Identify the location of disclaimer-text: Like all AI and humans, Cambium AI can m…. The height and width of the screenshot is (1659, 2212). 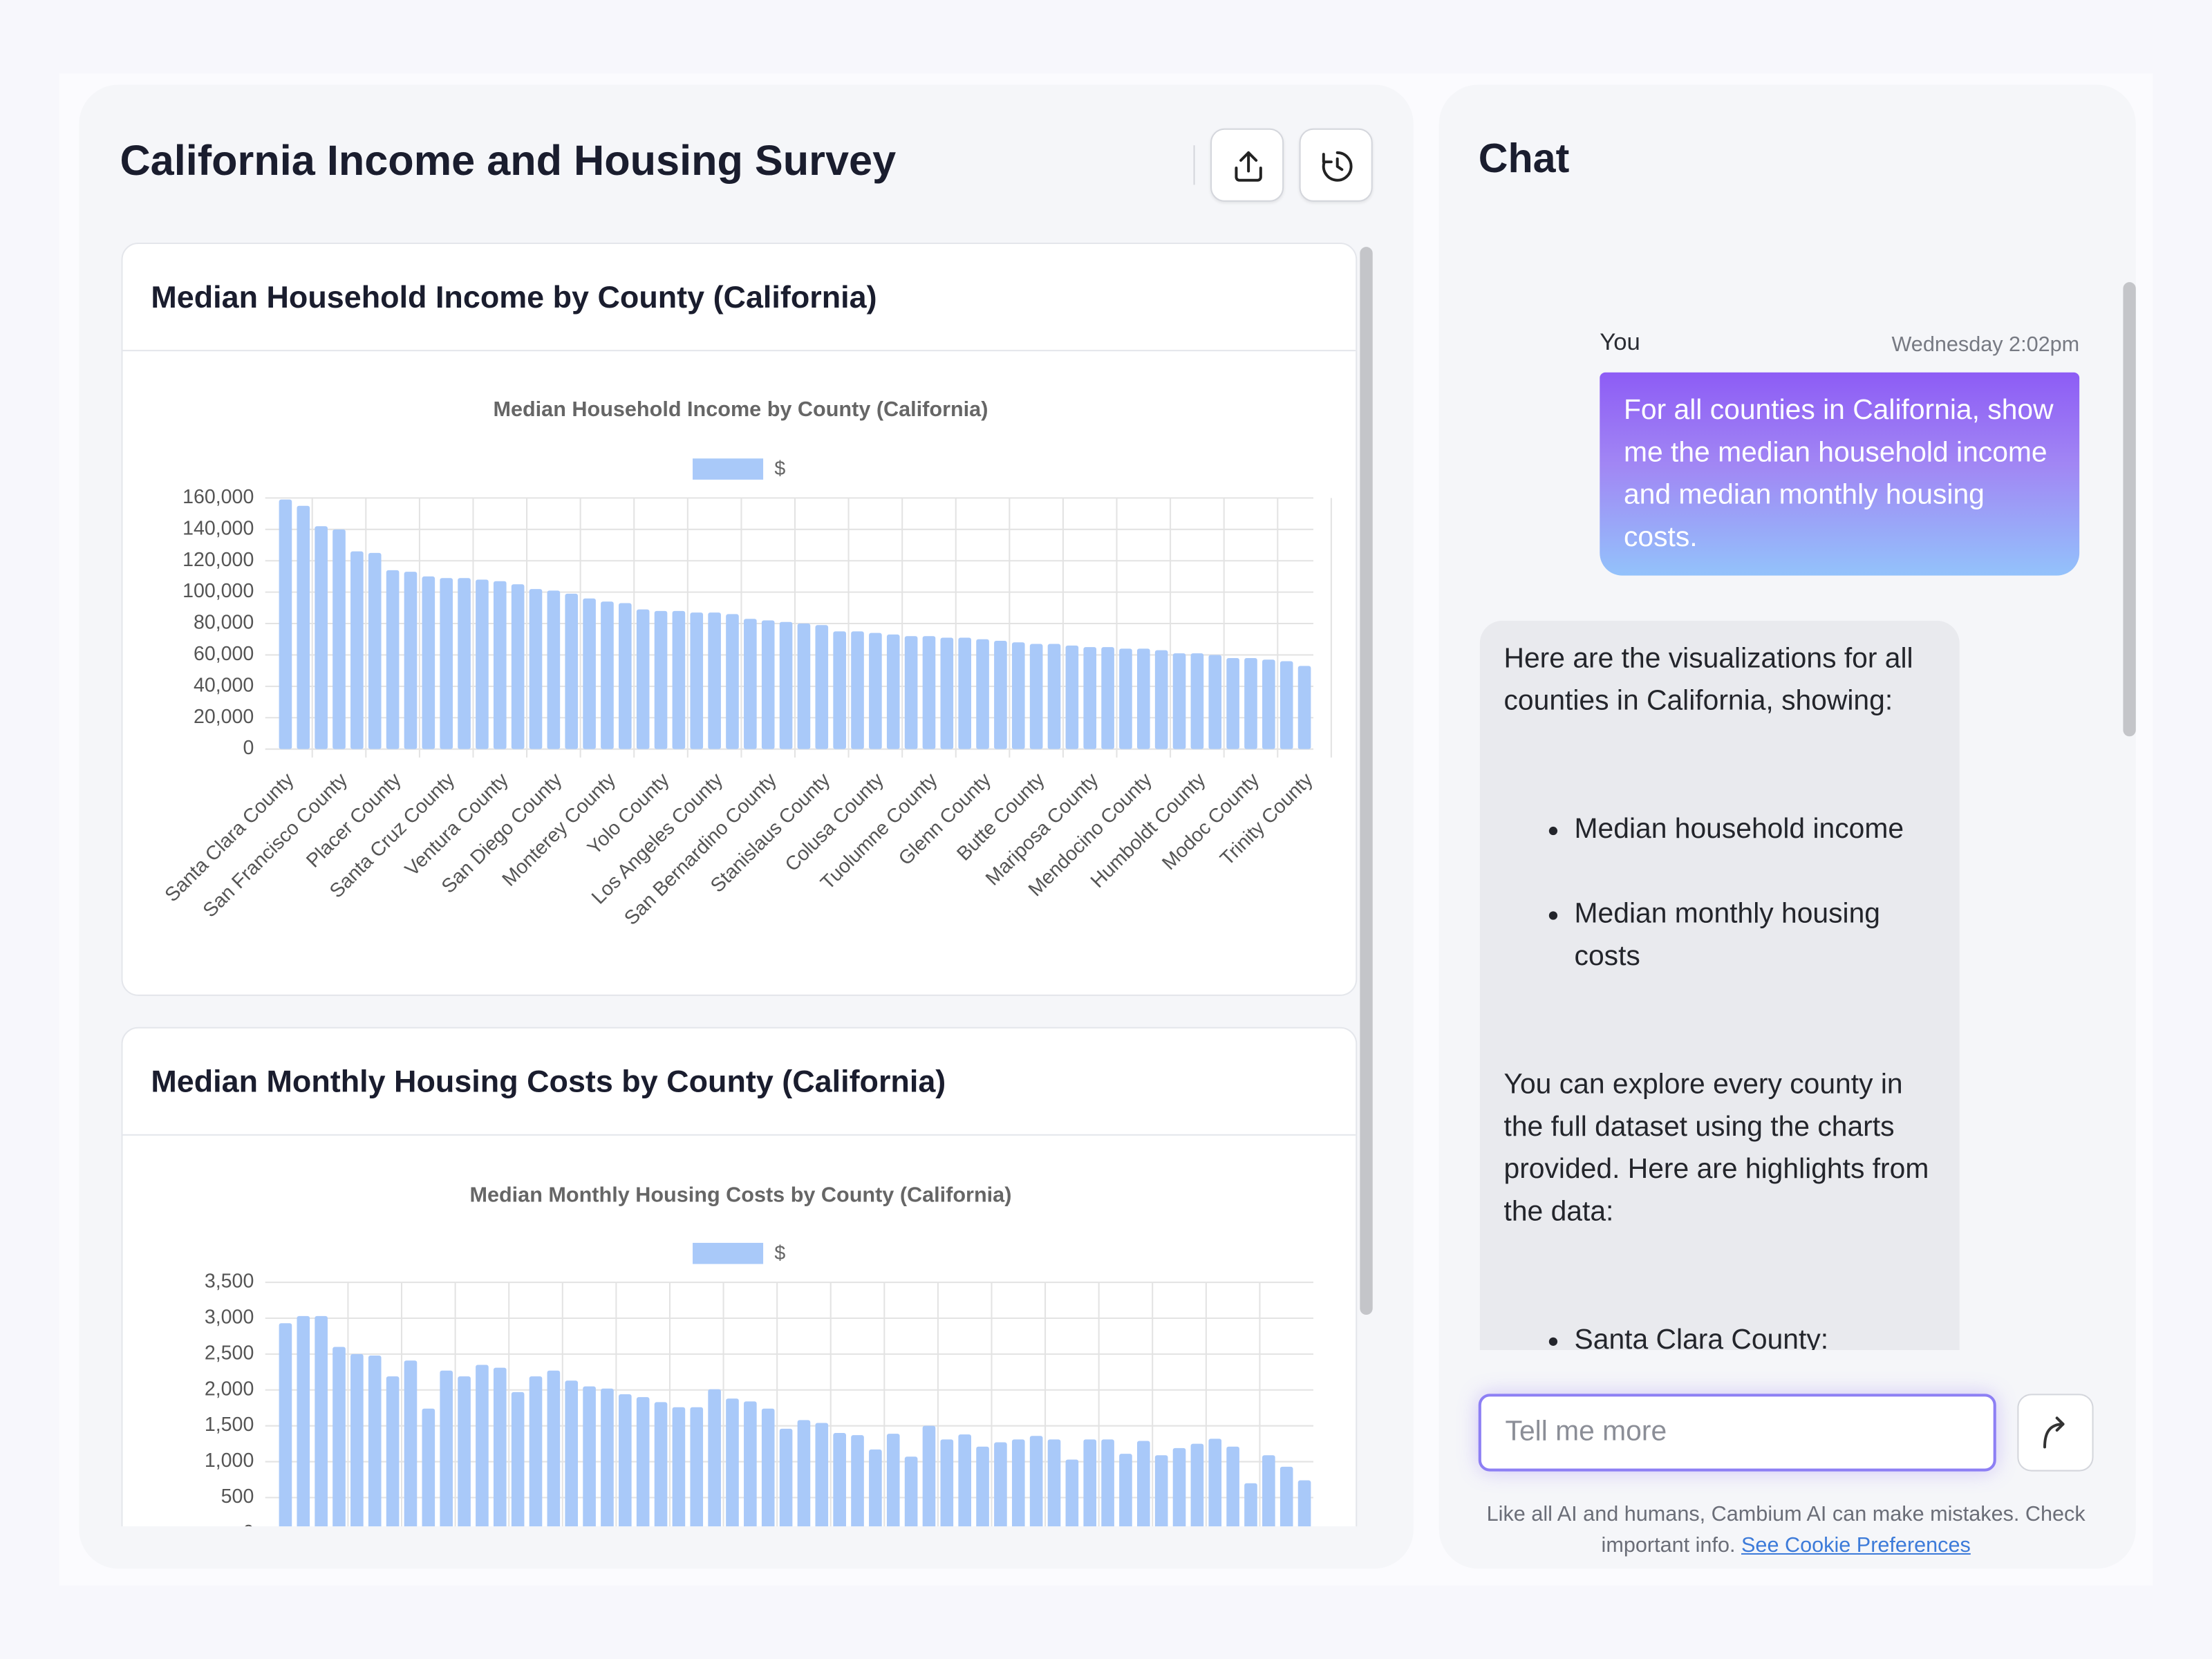
(1786, 1530).